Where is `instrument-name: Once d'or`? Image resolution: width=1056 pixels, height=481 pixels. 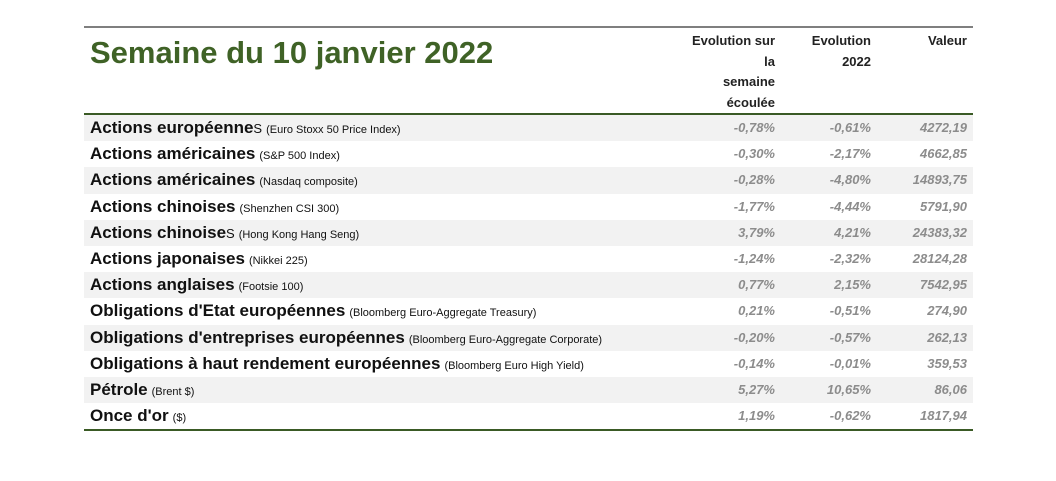
instrument-name: Once d'or is located at coordinates (129, 416).